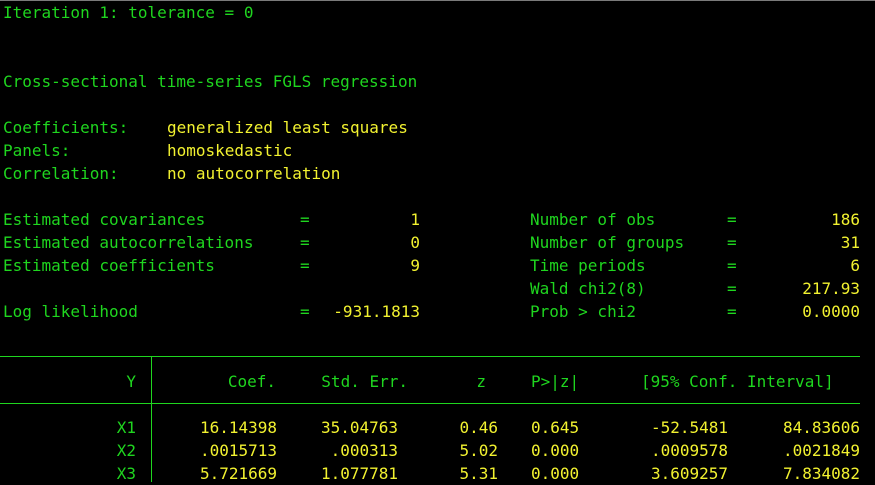  Describe the element at coordinates (364, 450) in the screenshot. I see `row-std-err: .000313` at that location.